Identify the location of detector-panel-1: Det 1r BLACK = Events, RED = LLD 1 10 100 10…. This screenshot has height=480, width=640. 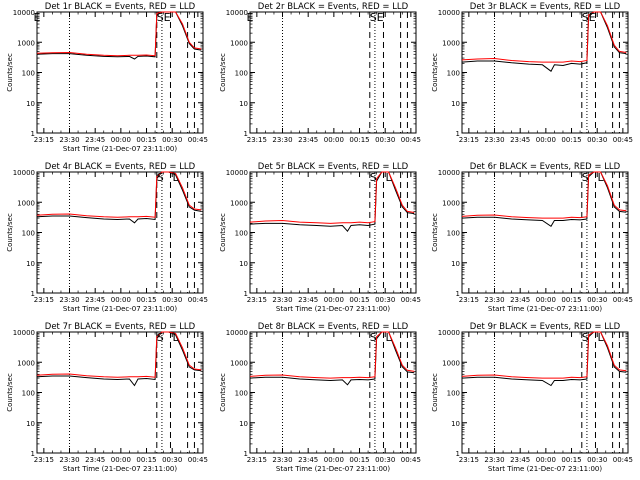
(107, 77).